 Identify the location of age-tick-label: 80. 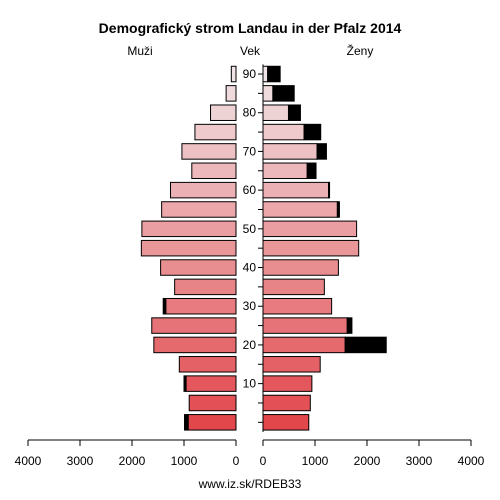
(250, 113).